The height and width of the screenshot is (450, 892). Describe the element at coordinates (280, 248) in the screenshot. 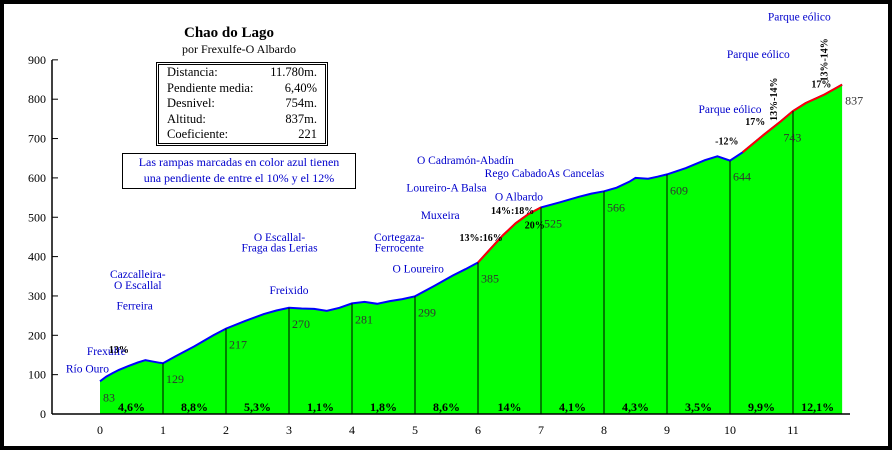

I see `place-label: Fraga das Lerias` at that location.